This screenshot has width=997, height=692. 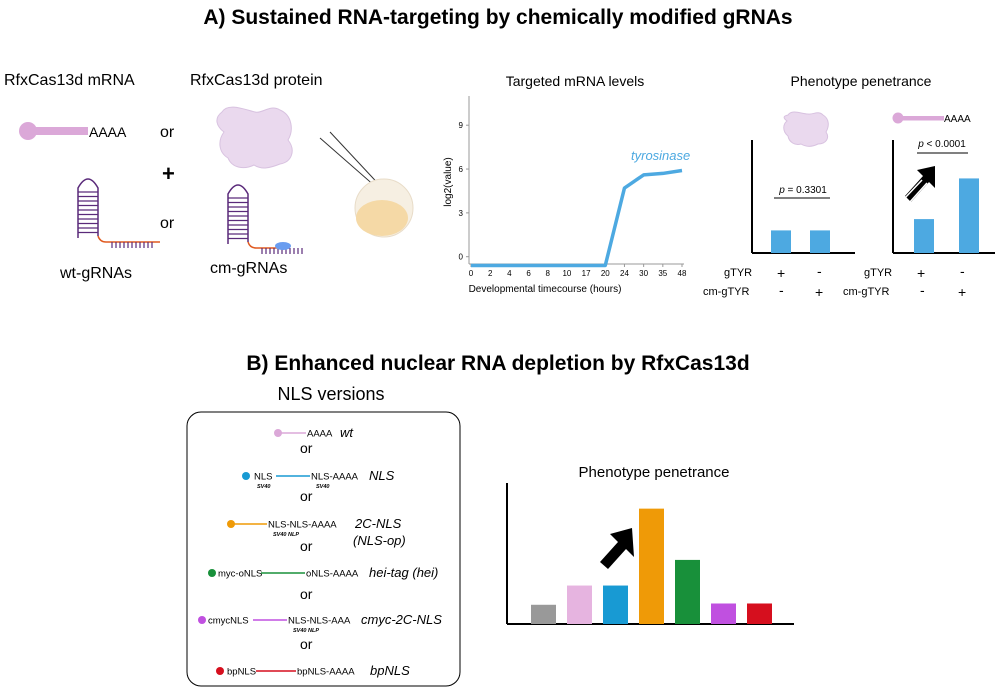 What do you see at coordinates (545, 289) in the screenshot?
I see `line-chart-xlabel: Developmental timecourse (hours)` at bounding box center [545, 289].